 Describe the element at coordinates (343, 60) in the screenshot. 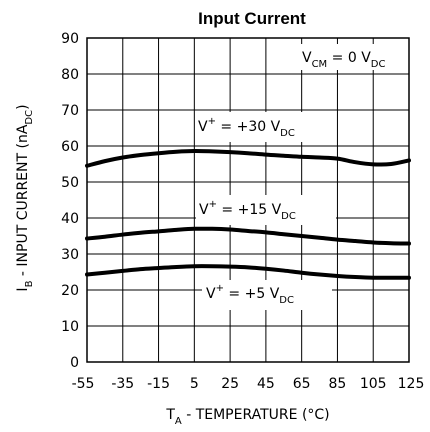

I see `condition-label: VCM = 0 VDC` at that location.